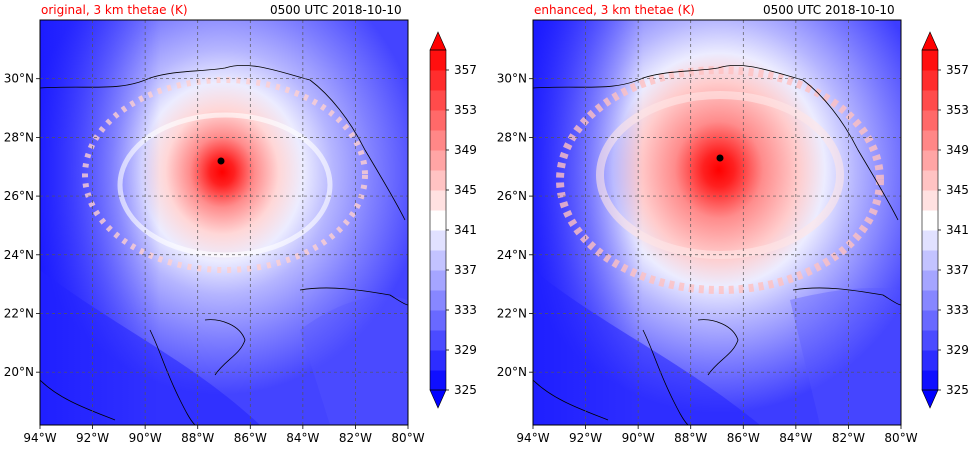 The width and height of the screenshot is (972, 449). What do you see at coordinates (465, 350) in the screenshot?
I see `panel-1-colorbar-tick-label: 329` at bounding box center [465, 350].